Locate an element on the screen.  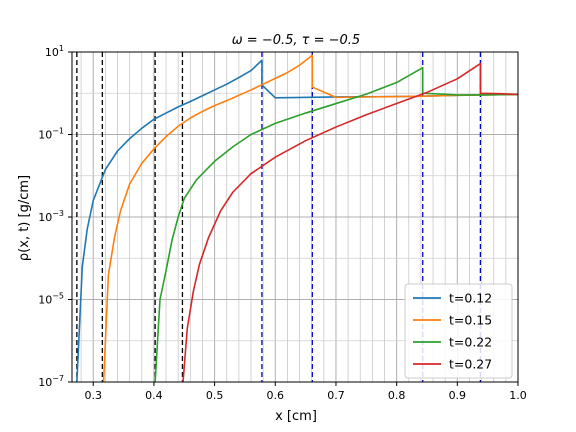
y-tick-label: 10⁻⁵ is located at coordinates (51, 299).